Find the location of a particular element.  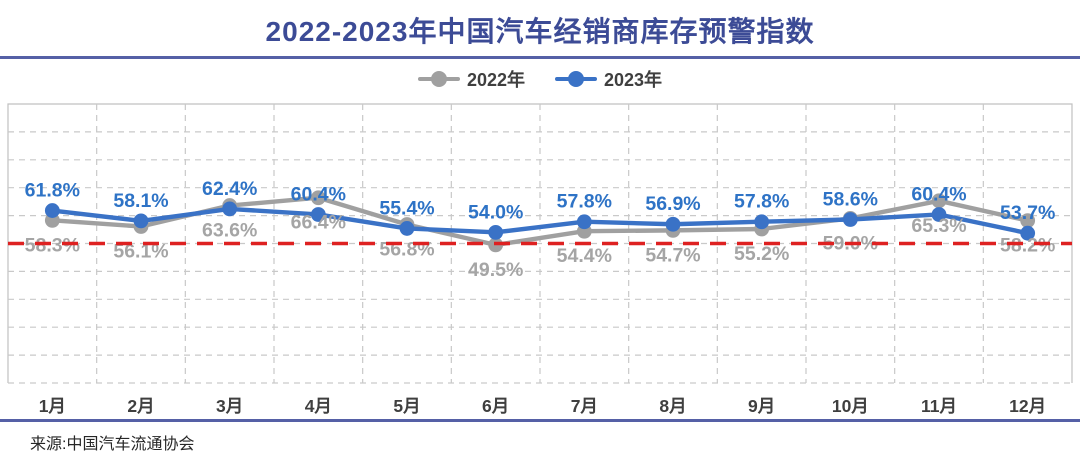

data-label-2023年-1月: 61.8% is located at coordinates (52, 191).